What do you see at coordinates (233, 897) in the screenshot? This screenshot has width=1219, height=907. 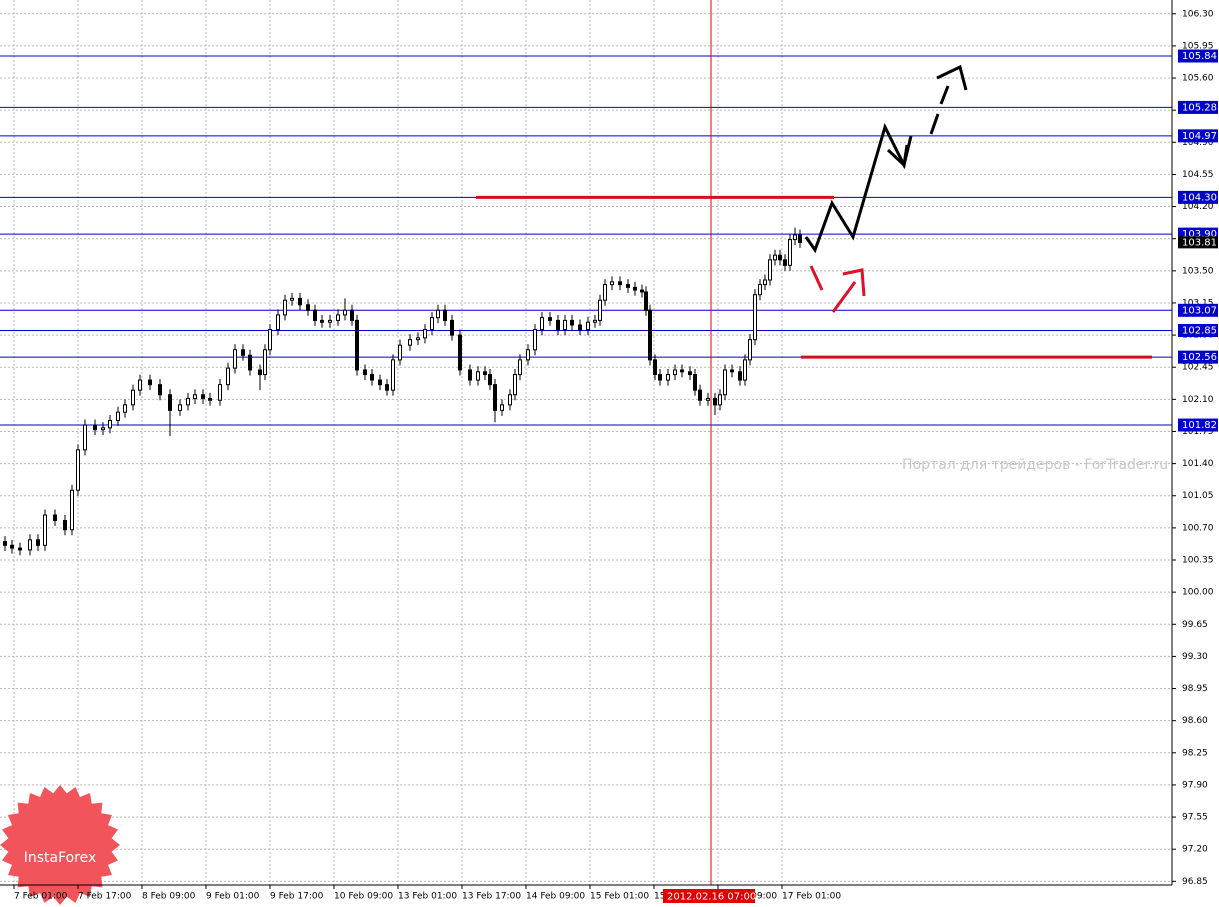 I see `x-tick-label: 9 Feb 01:00` at bounding box center [233, 897].